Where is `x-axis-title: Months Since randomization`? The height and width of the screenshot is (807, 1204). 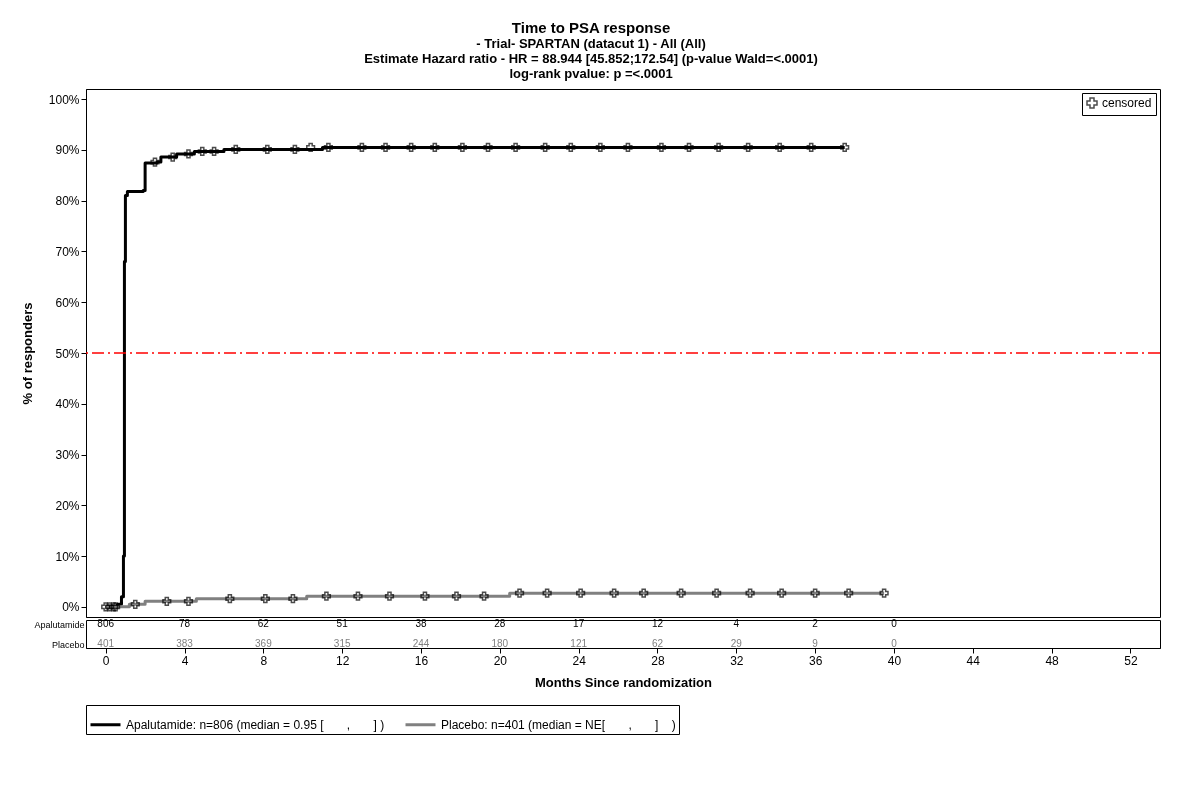 x-axis-title: Months Since randomization is located at coordinates (624, 682).